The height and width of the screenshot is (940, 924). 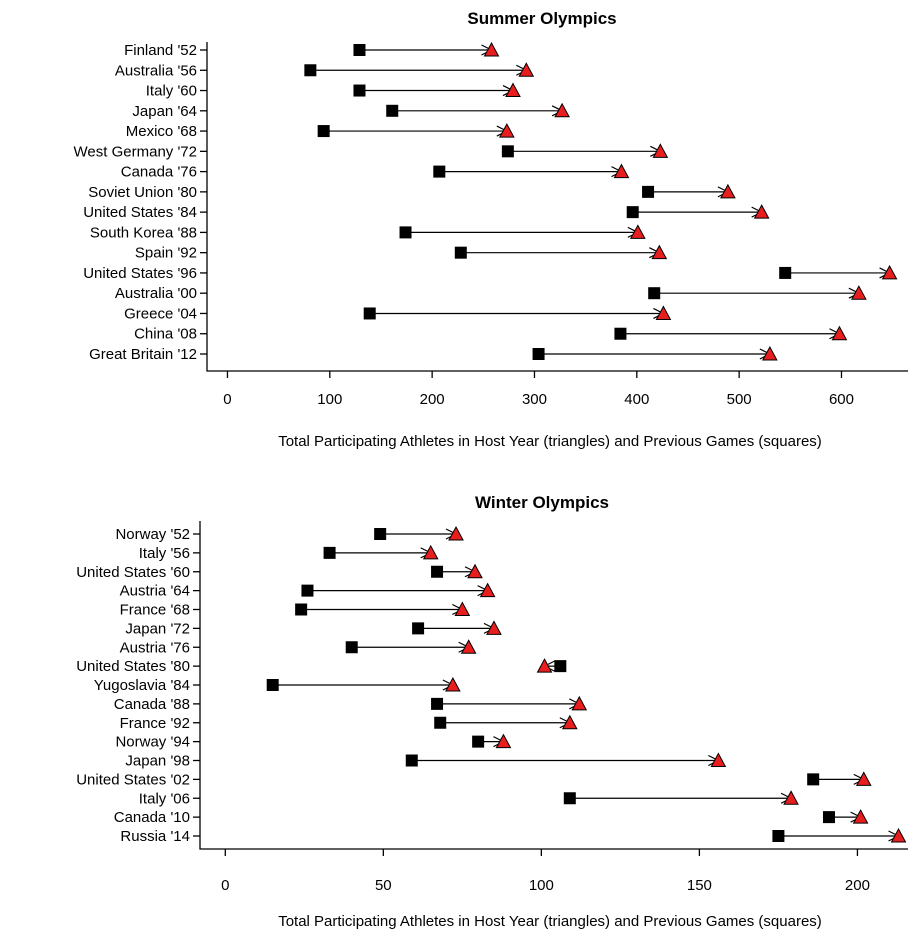 I want to click on winter-category-label: Italy '56, so click(x=164, y=553).